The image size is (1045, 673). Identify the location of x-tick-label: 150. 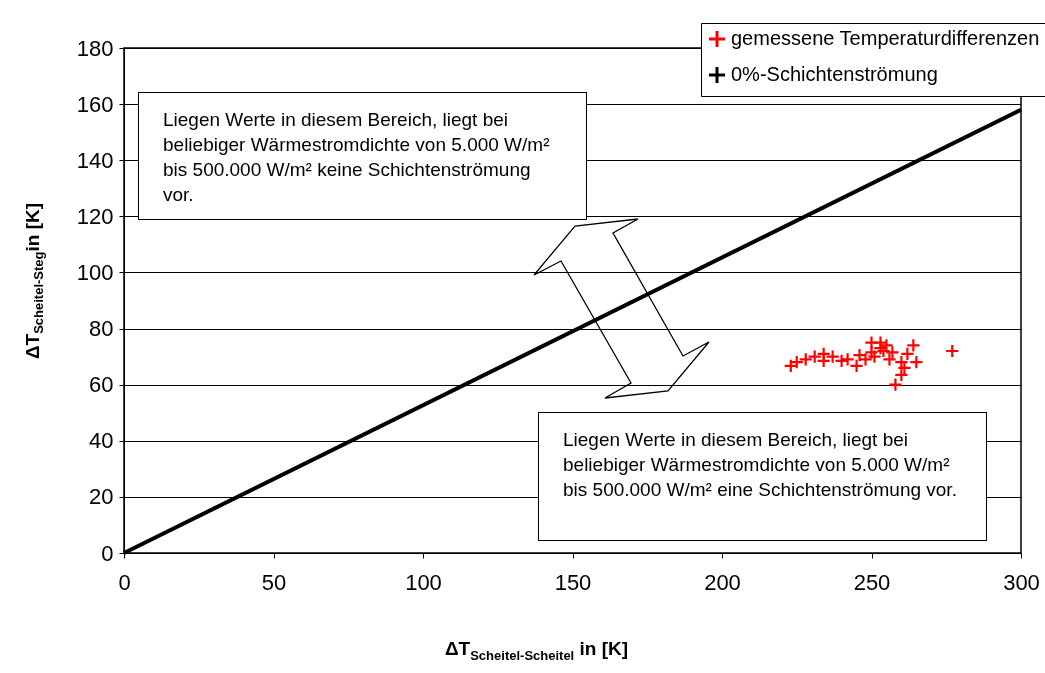
(573, 582).